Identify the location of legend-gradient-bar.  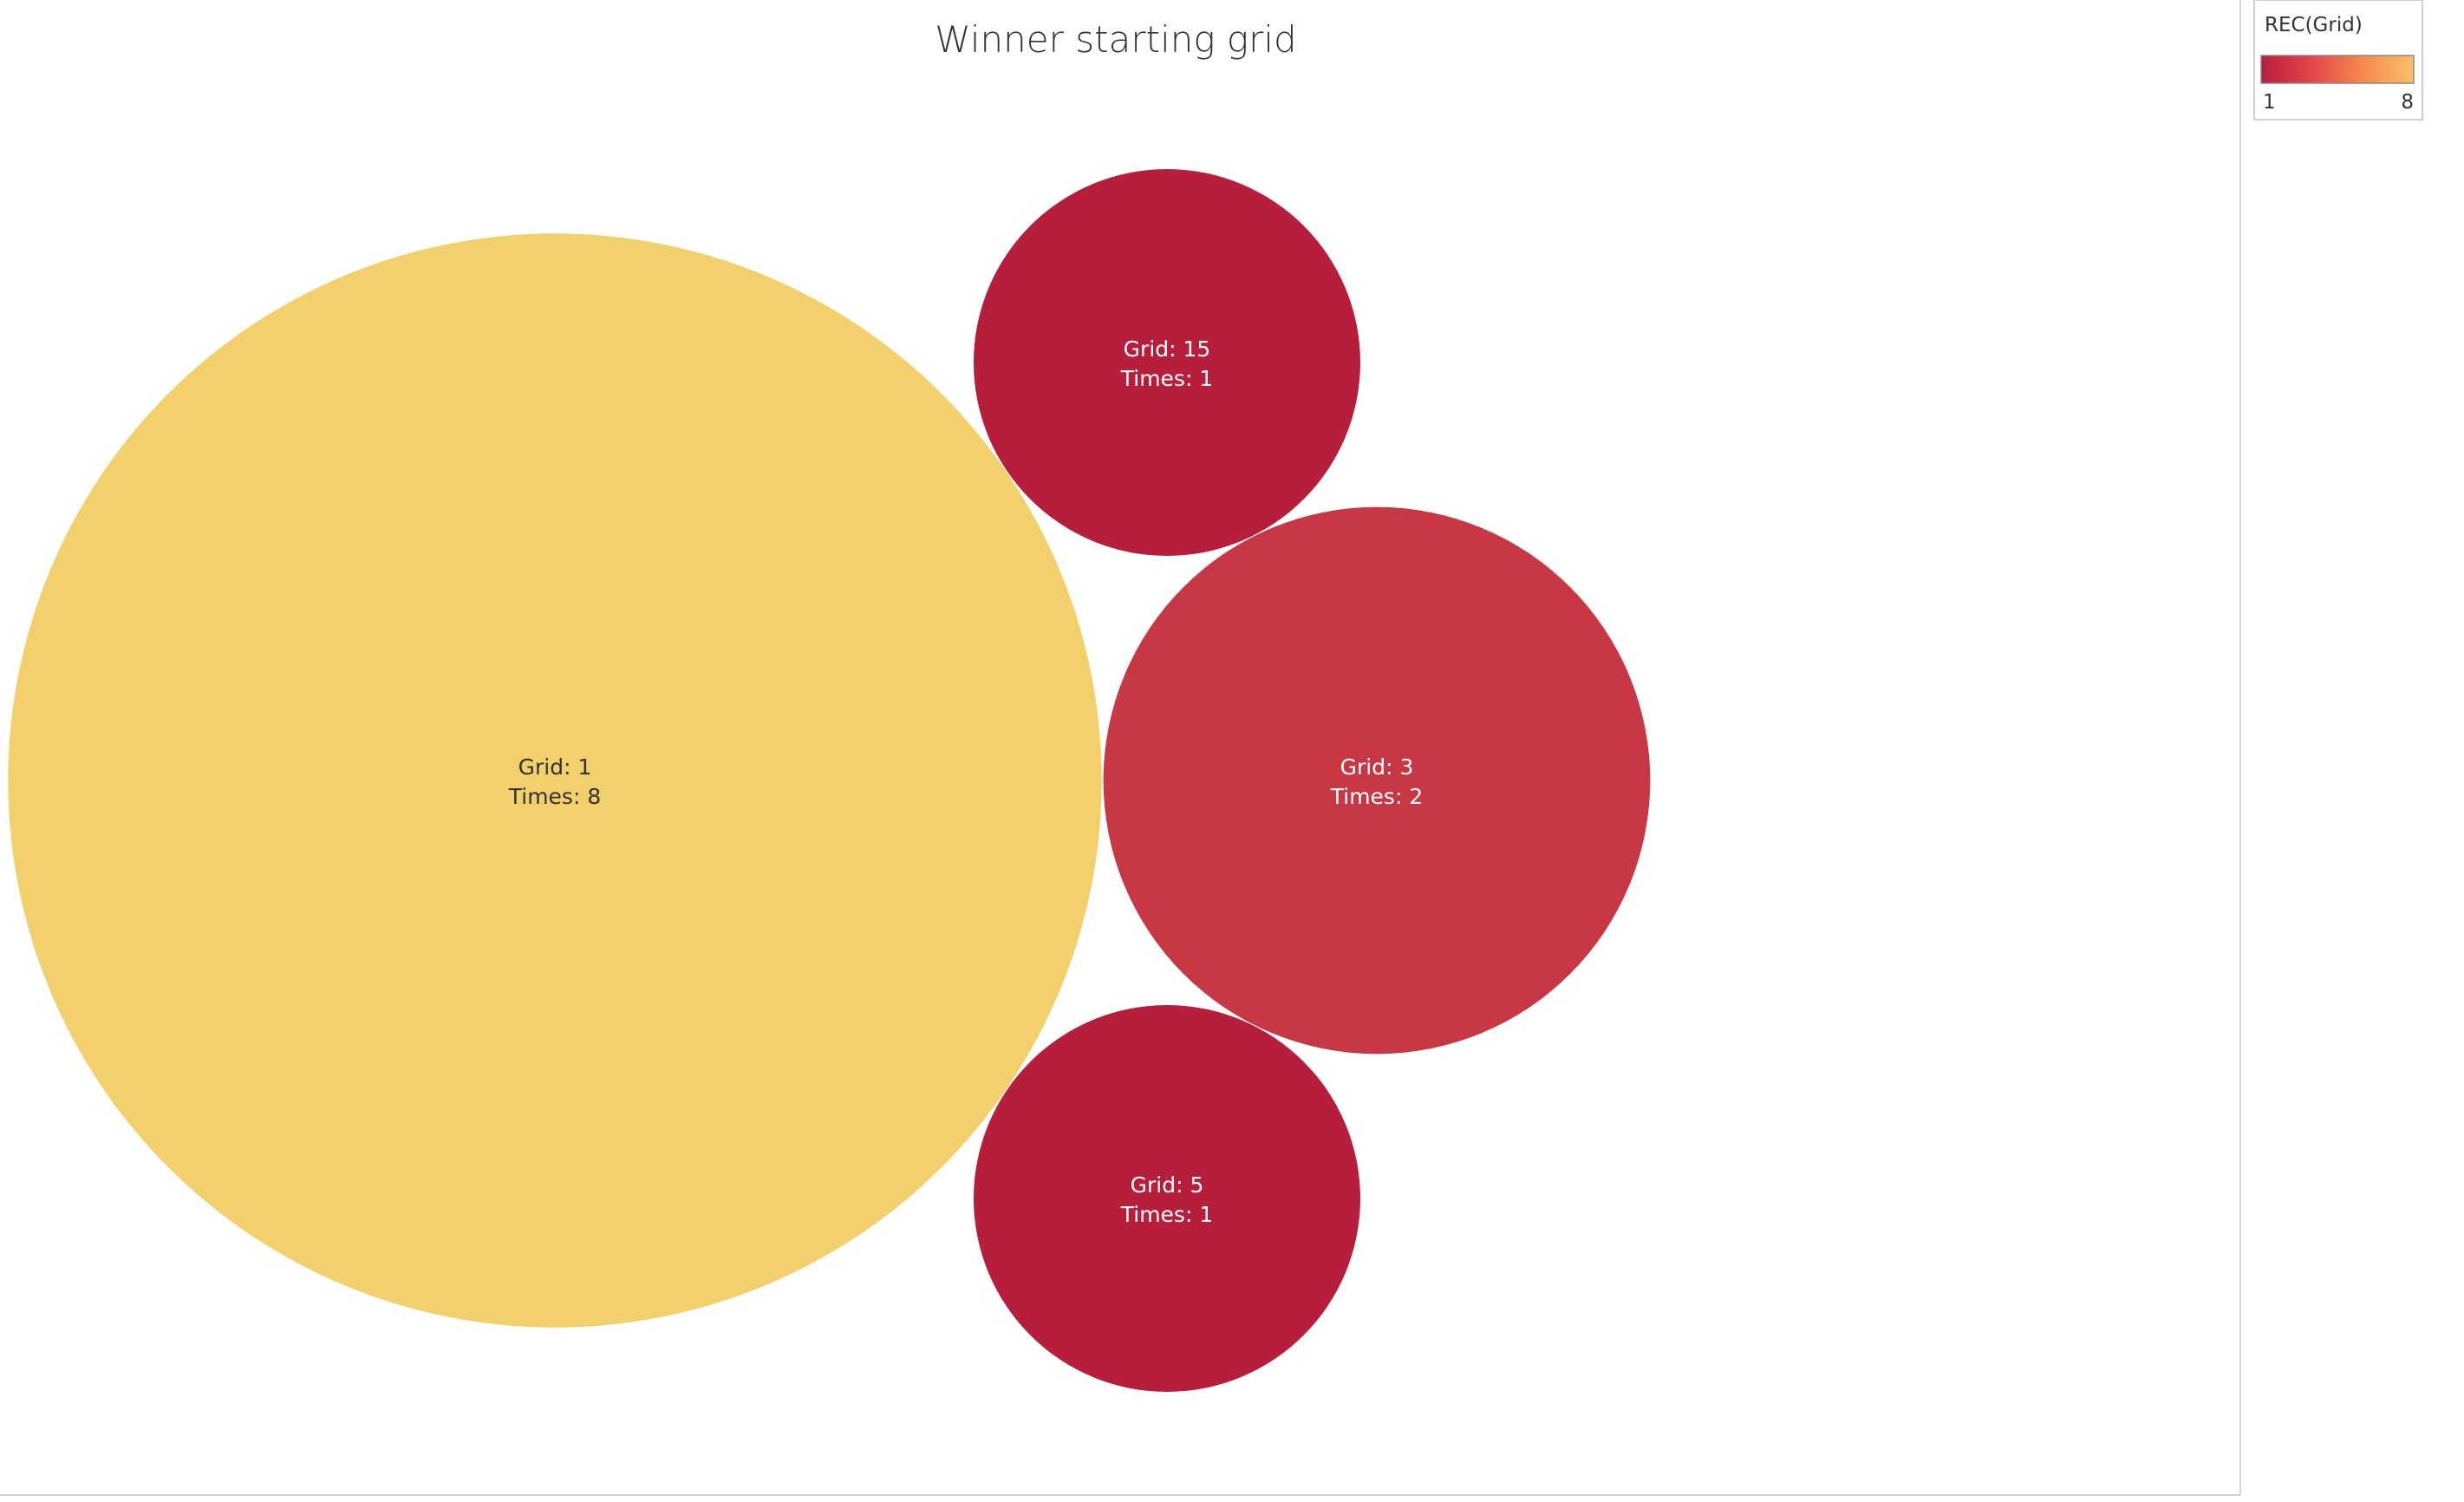
(2337, 69).